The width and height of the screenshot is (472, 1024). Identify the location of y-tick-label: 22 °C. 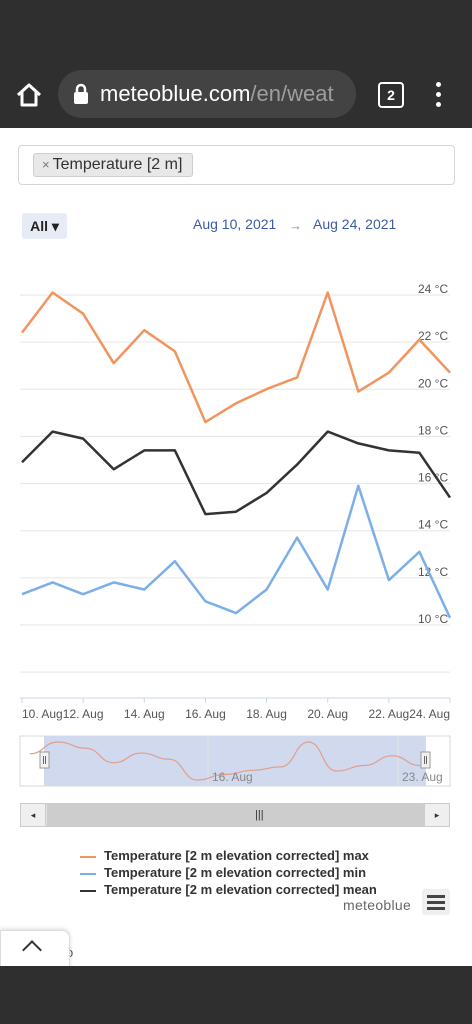
(433, 336).